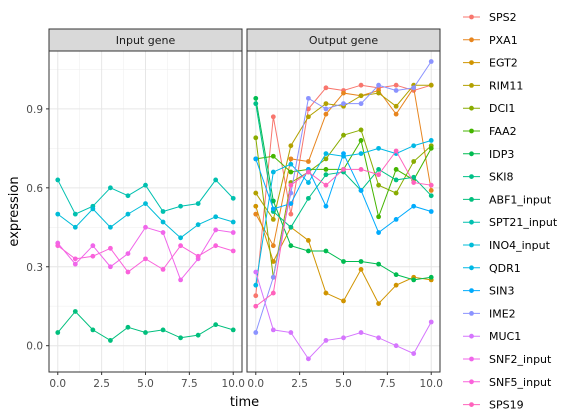  What do you see at coordinates (488, 177) in the screenshot?
I see `legend-item: SKI8` at bounding box center [488, 177].